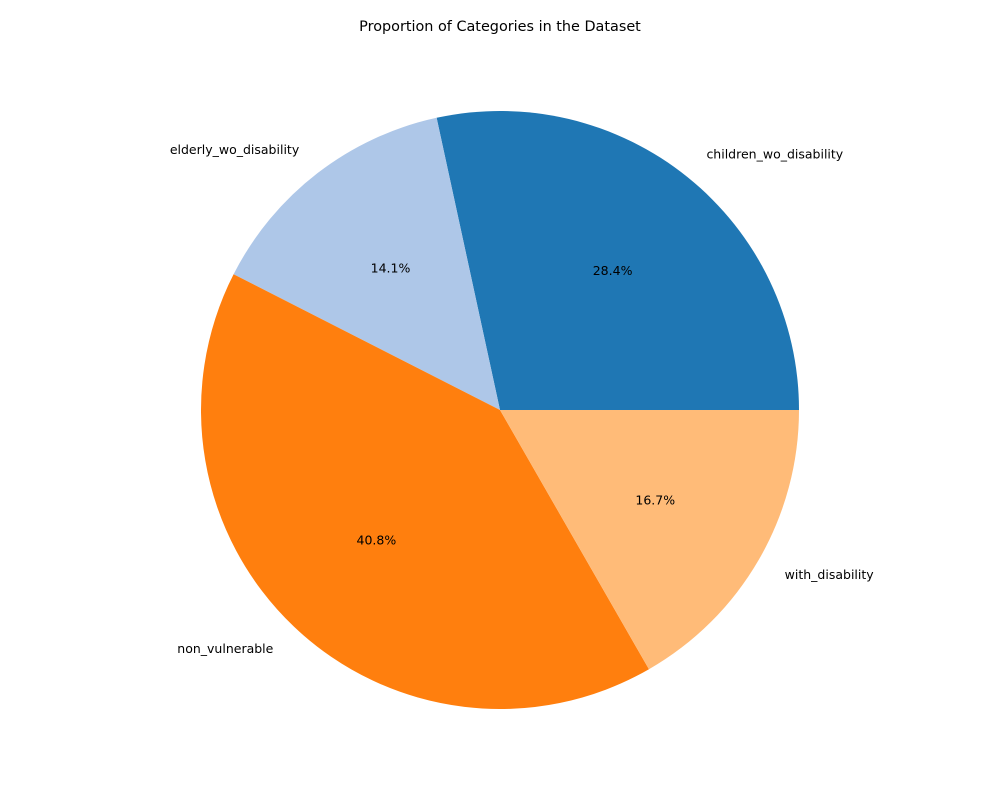 Image resolution: width=1000 pixels, height=800 pixels. Describe the element at coordinates (391, 267) in the screenshot. I see `pct-label-elderly-wo-disability: 14.1%` at that location.